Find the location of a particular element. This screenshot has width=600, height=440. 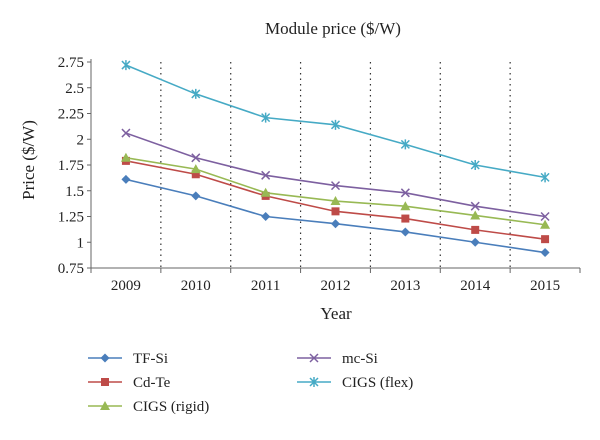

y-tick-label: 2.5 is located at coordinates (74, 89).